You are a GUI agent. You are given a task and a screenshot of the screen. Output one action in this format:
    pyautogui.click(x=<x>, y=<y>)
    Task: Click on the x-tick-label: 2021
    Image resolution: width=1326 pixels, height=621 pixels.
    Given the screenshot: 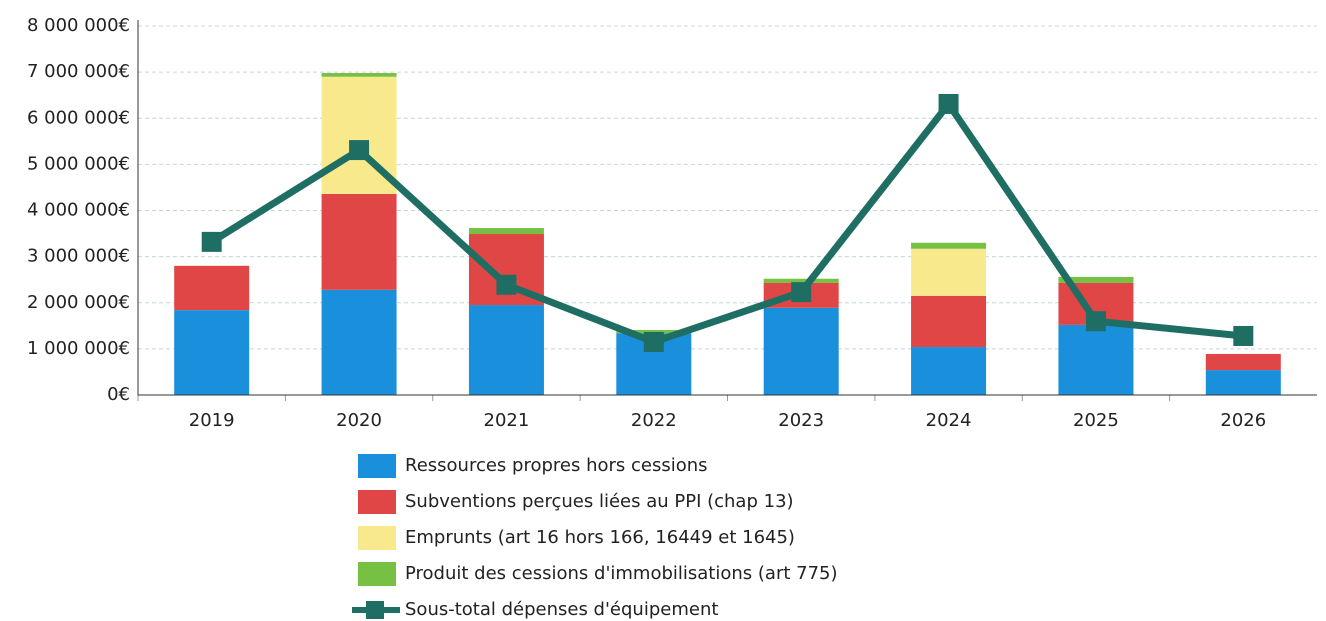 What is the action you would take?
    pyautogui.click(x=507, y=420)
    